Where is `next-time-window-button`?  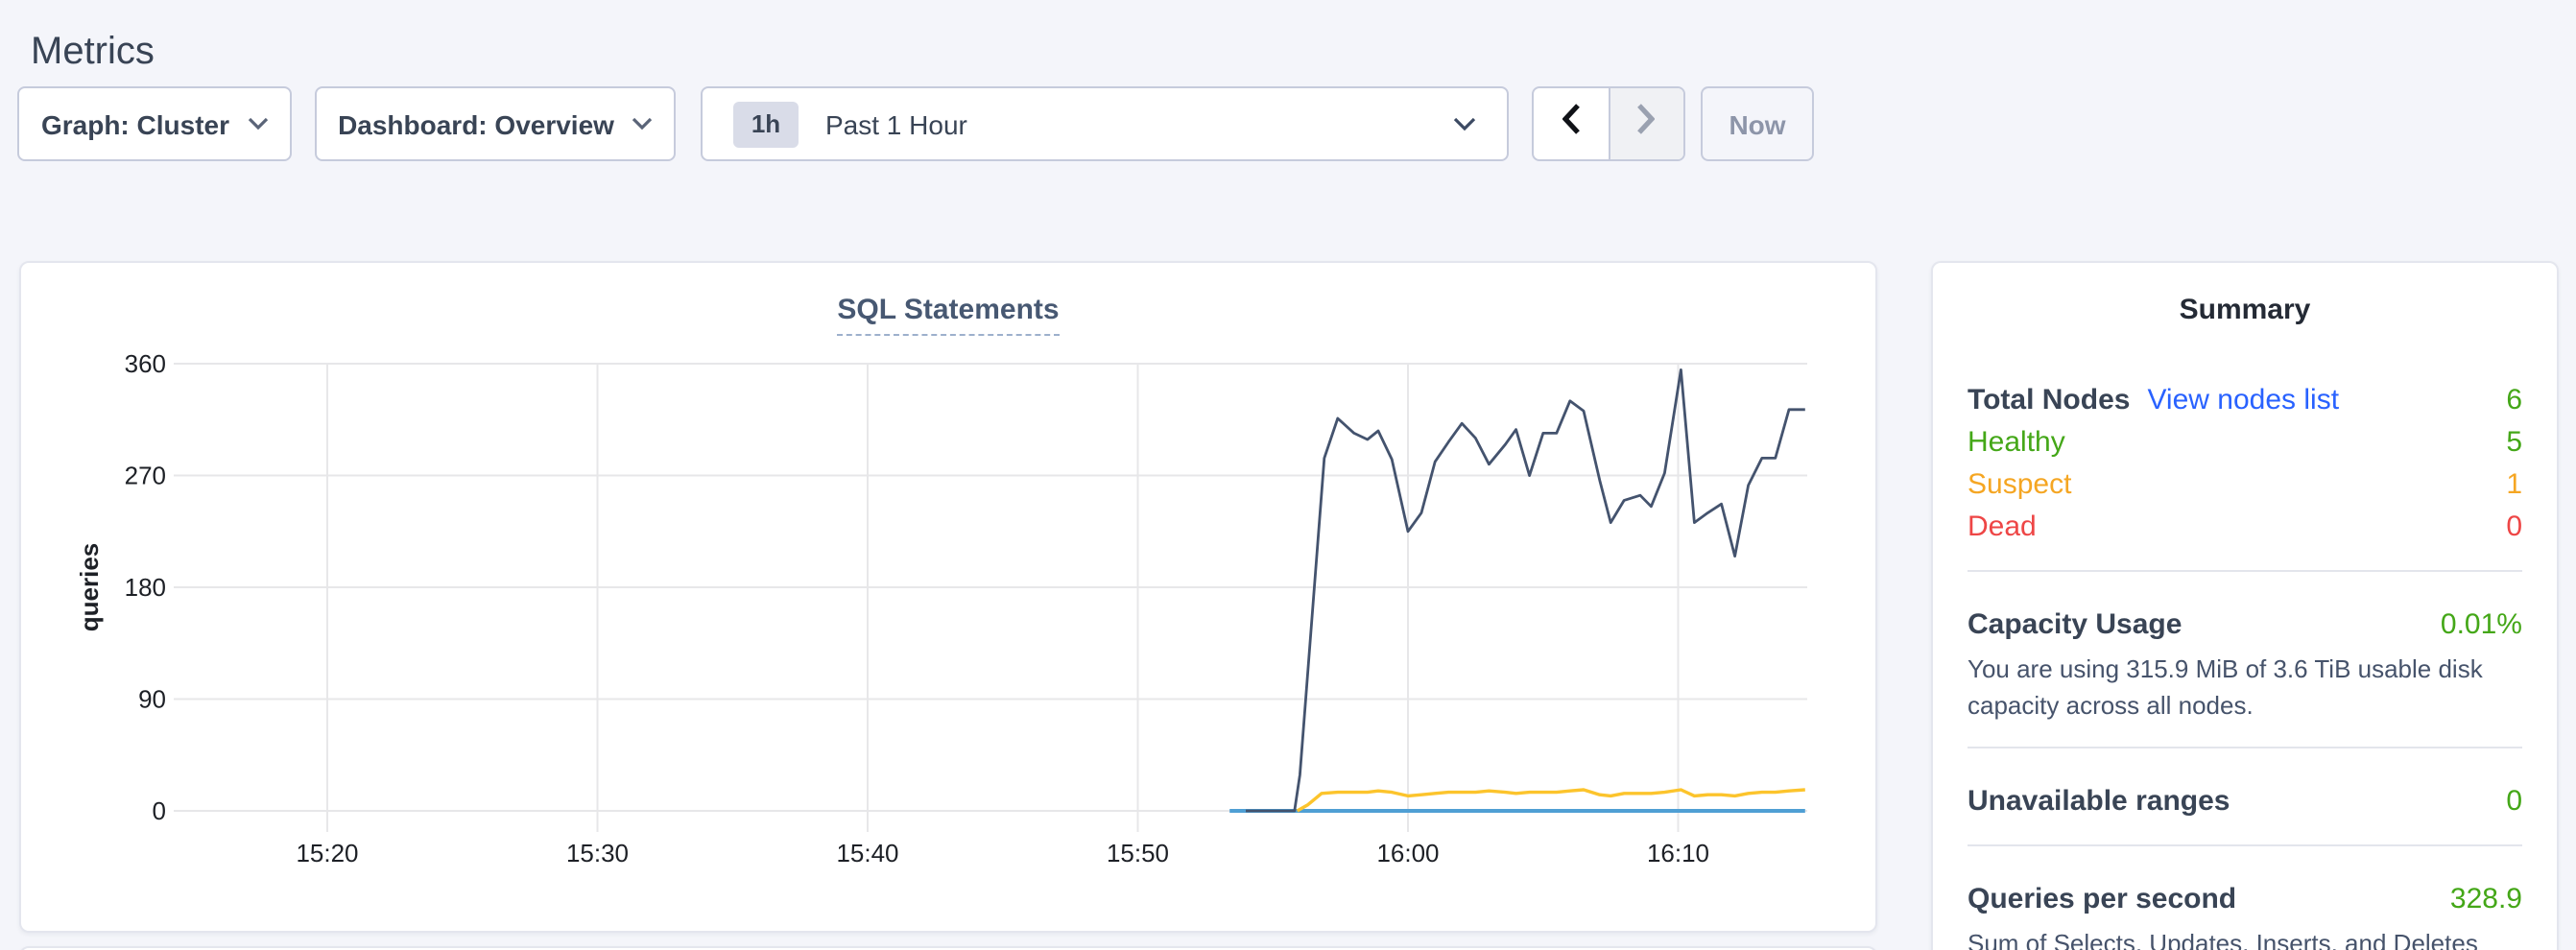 next-time-window-button is located at coordinates (1646, 123).